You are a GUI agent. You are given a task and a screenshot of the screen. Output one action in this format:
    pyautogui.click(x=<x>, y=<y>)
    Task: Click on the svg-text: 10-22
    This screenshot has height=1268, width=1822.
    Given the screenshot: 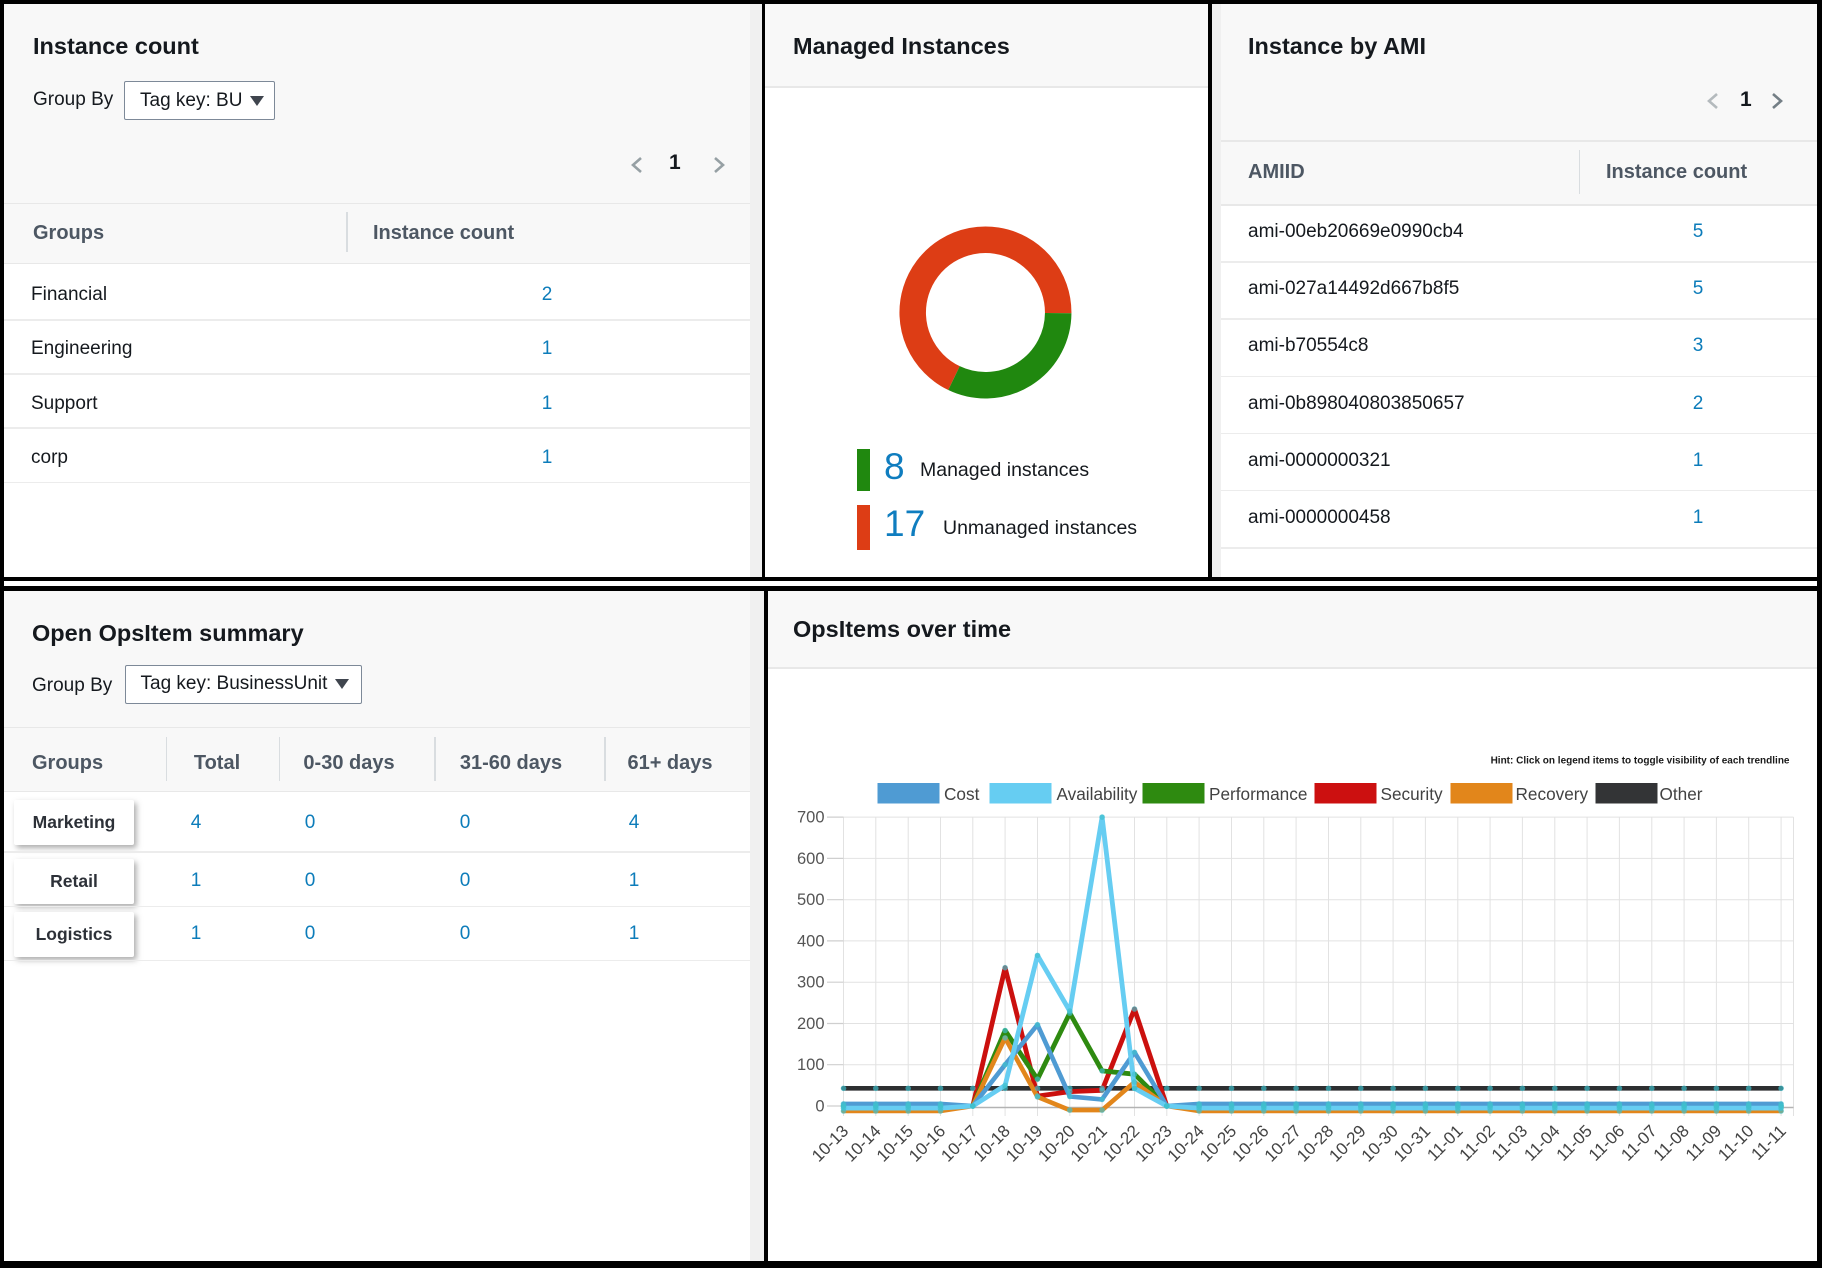 What is the action you would take?
    pyautogui.click(x=1121, y=1143)
    